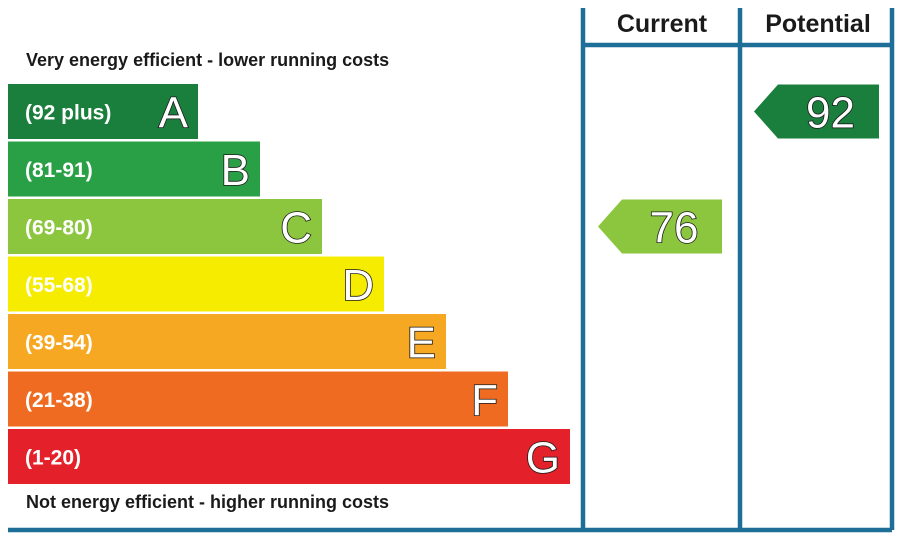 Image resolution: width=900 pixels, height=540 pixels. What do you see at coordinates (53, 458) in the screenshot?
I see `band-g-range: (1-20)` at bounding box center [53, 458].